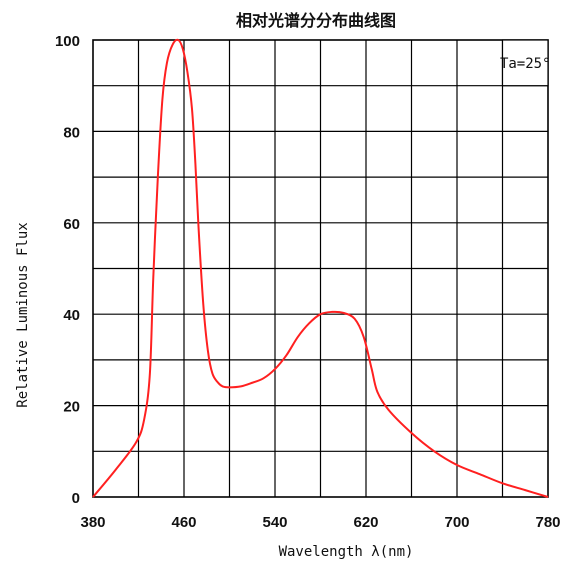 The height and width of the screenshot is (565, 564). I want to click on annotation-box: Ta=25°, so click(525, 63).